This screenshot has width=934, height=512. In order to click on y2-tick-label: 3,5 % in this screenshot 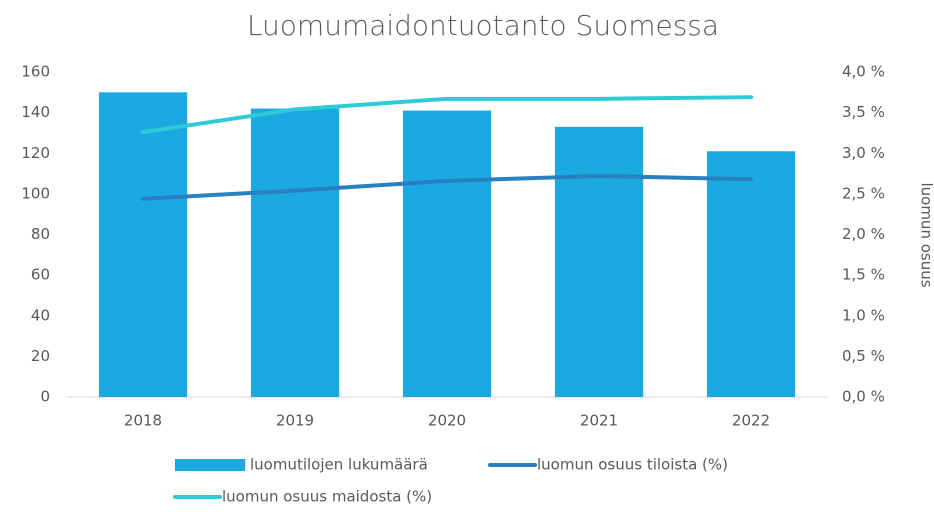, I will do `click(863, 112)`.